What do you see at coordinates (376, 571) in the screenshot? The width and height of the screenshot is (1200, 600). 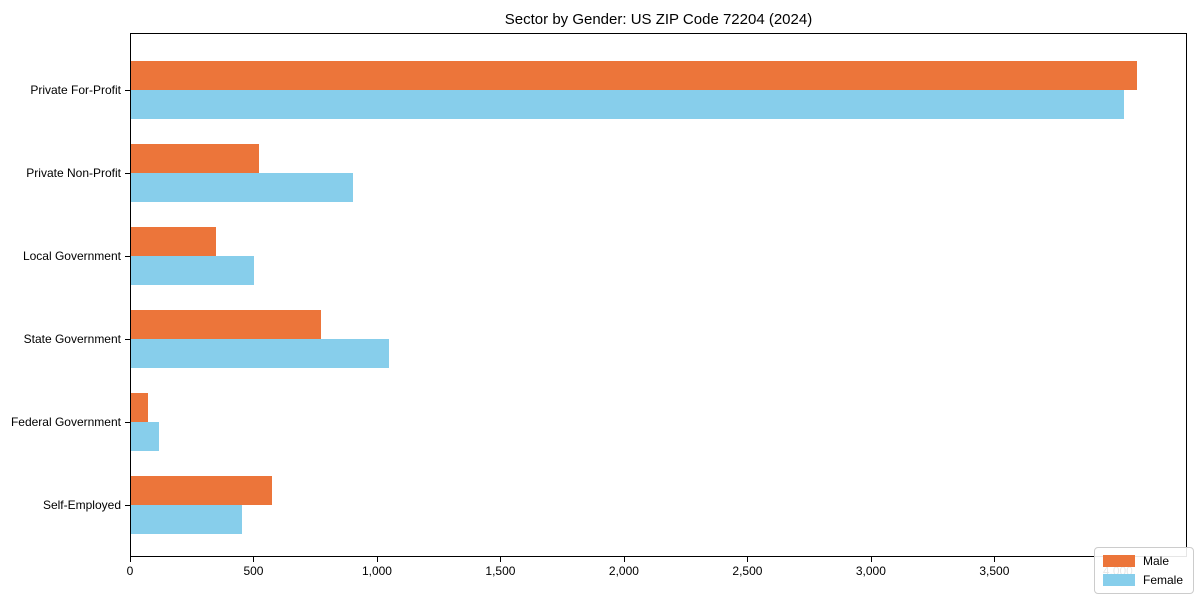 I see `x-axis-tick-label: 1,000` at bounding box center [376, 571].